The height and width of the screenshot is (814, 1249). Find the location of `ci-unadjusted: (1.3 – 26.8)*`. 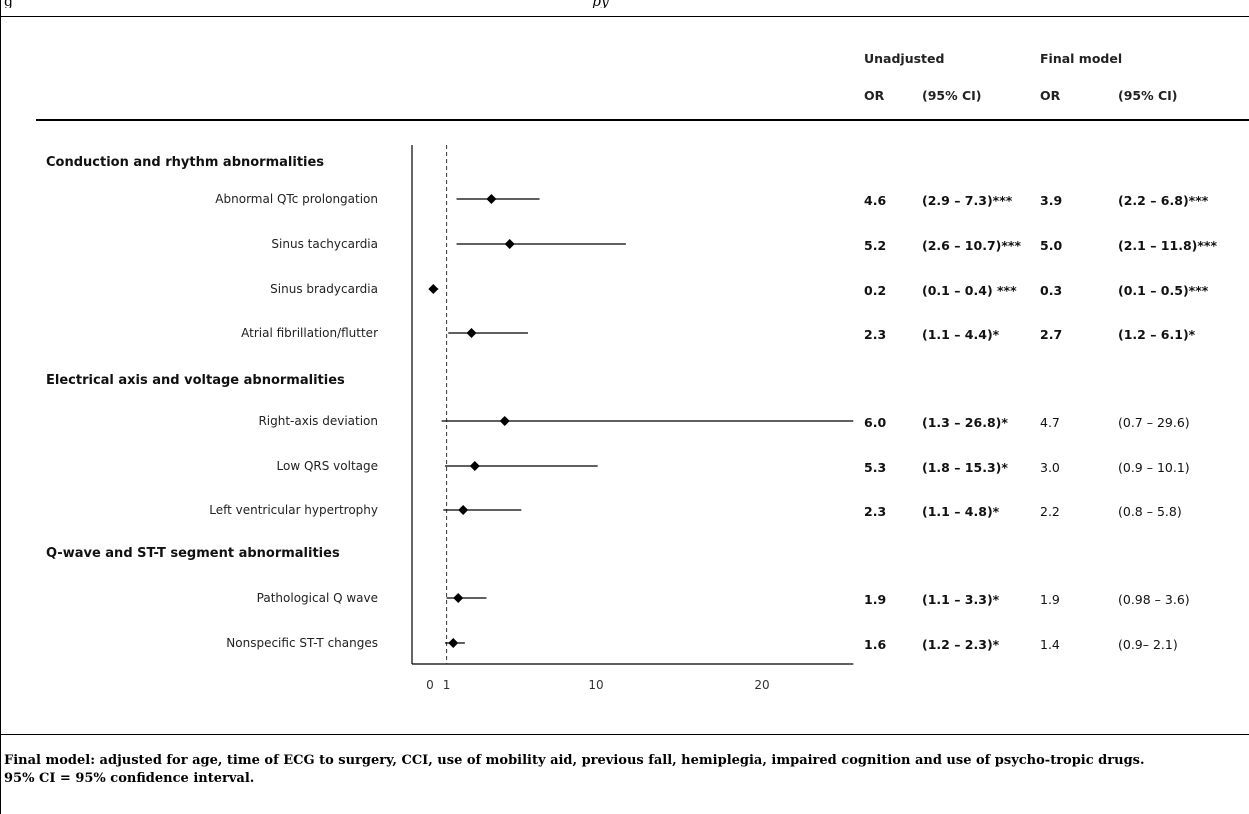

ci-unadjusted: (1.3 – 26.8)* is located at coordinates (965, 422).